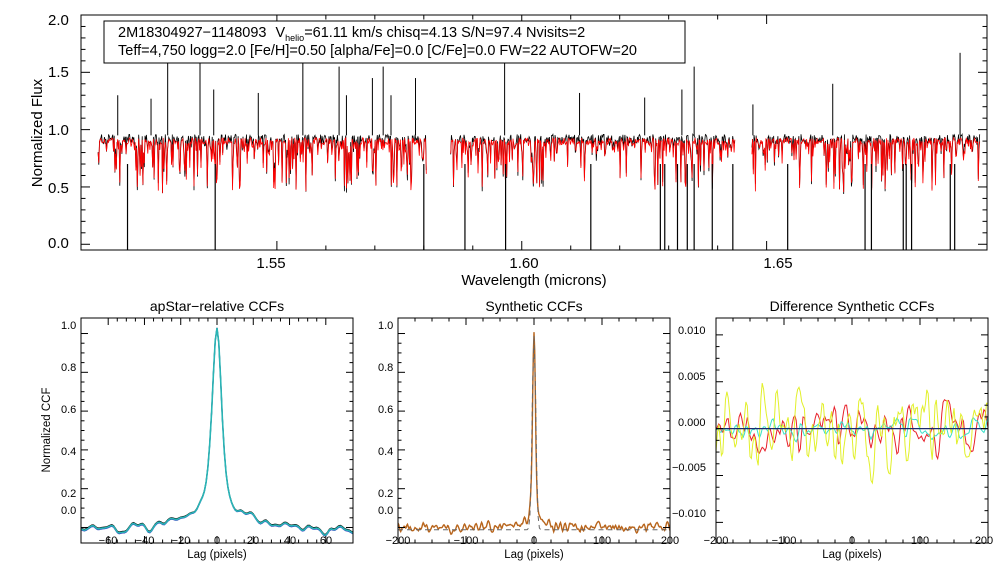 Image resolution: width=1008 pixels, height=576 pixels. What do you see at coordinates (37, 132) in the screenshot?
I see `spectrum-y-axis-label: Normalized Flux` at bounding box center [37, 132].